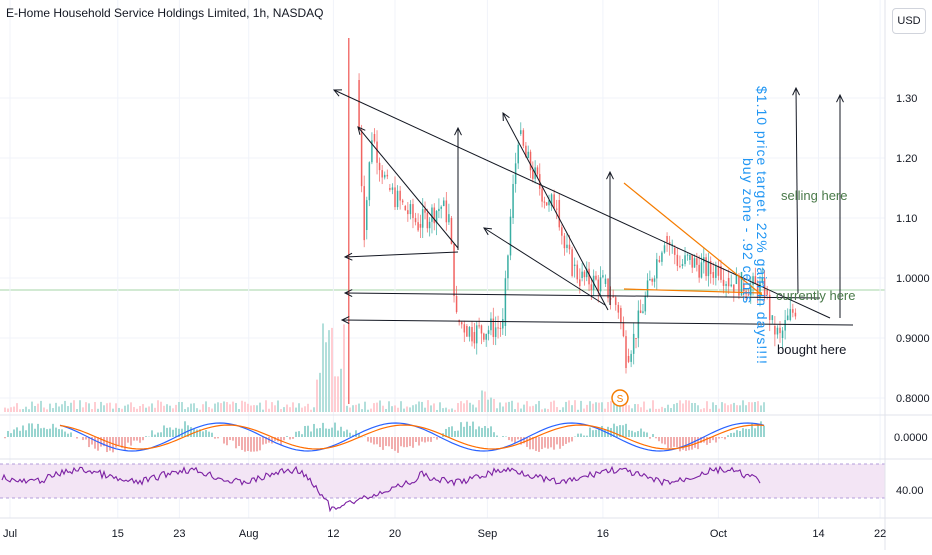 The image size is (932, 555). I want to click on time-tick-label: Sep, so click(488, 534).